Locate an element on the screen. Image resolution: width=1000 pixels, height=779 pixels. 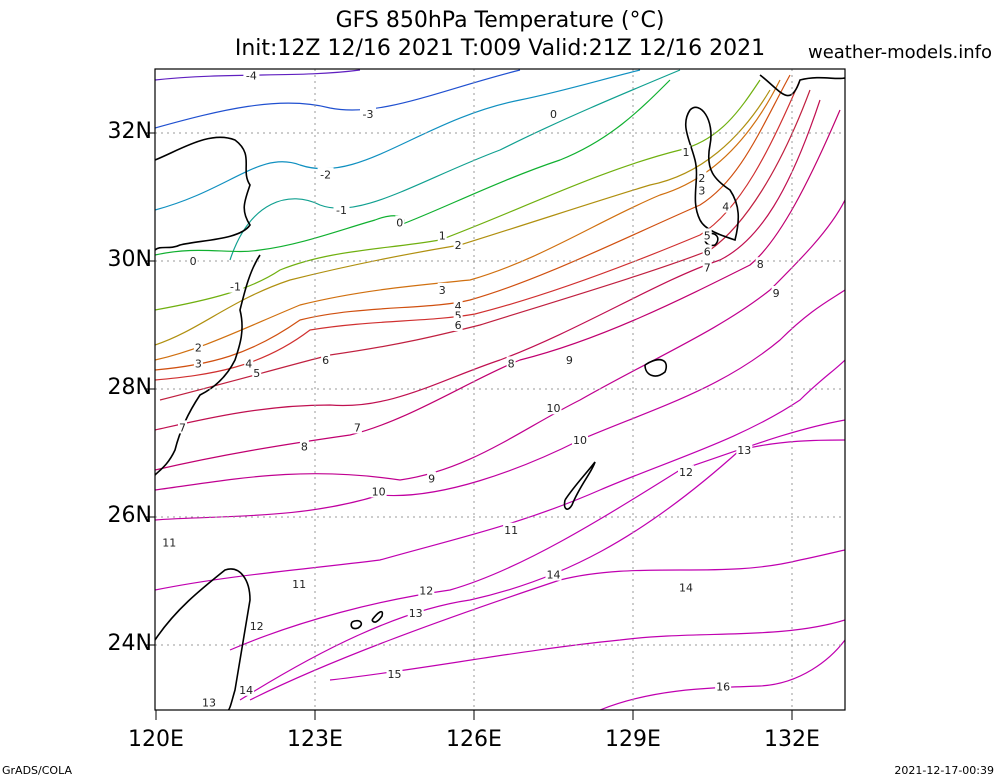
lat-label-30n: 30N is located at coordinates (129, 259).